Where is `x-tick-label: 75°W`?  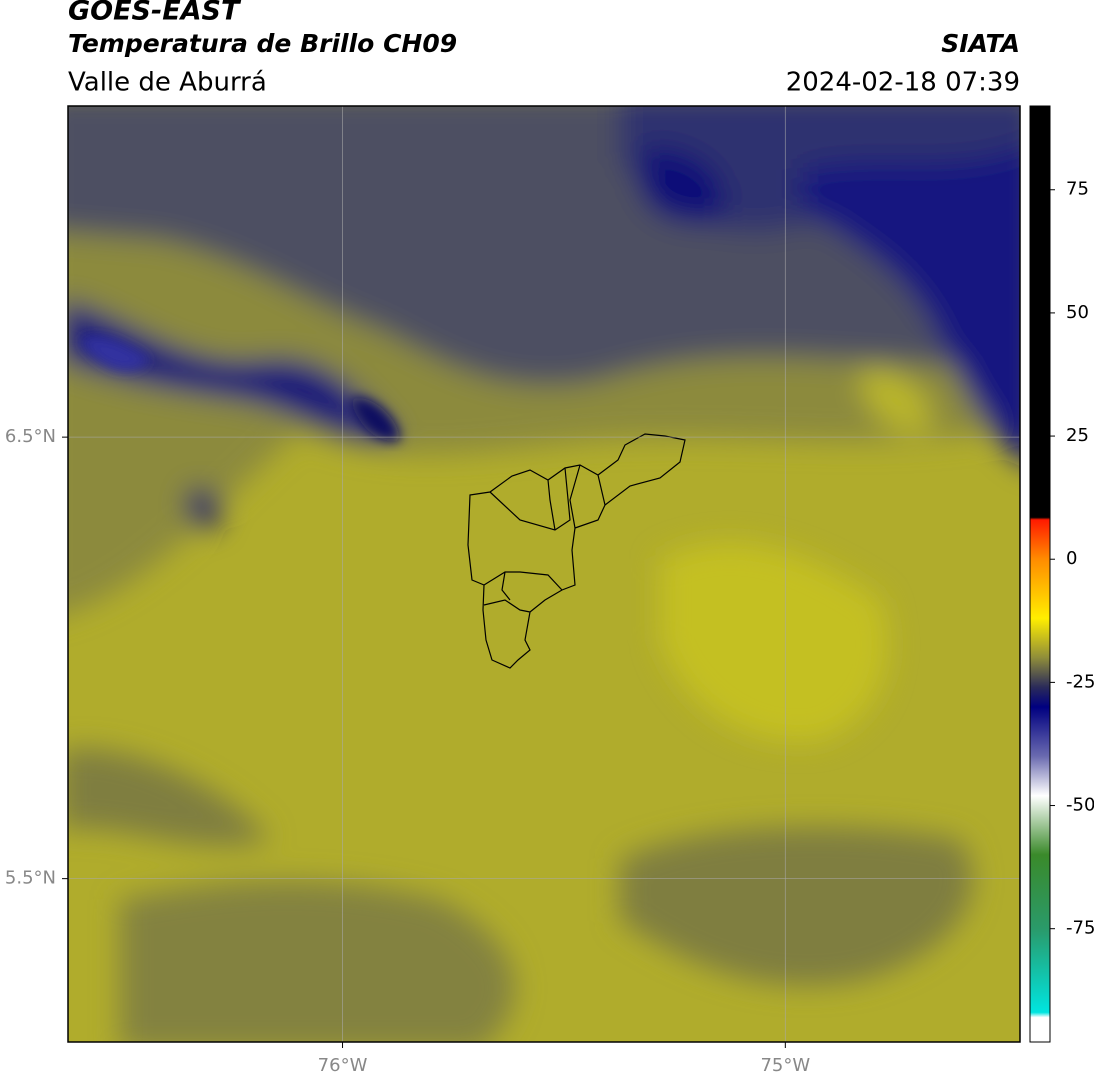
x-tick-label: 75°W is located at coordinates (785, 1065).